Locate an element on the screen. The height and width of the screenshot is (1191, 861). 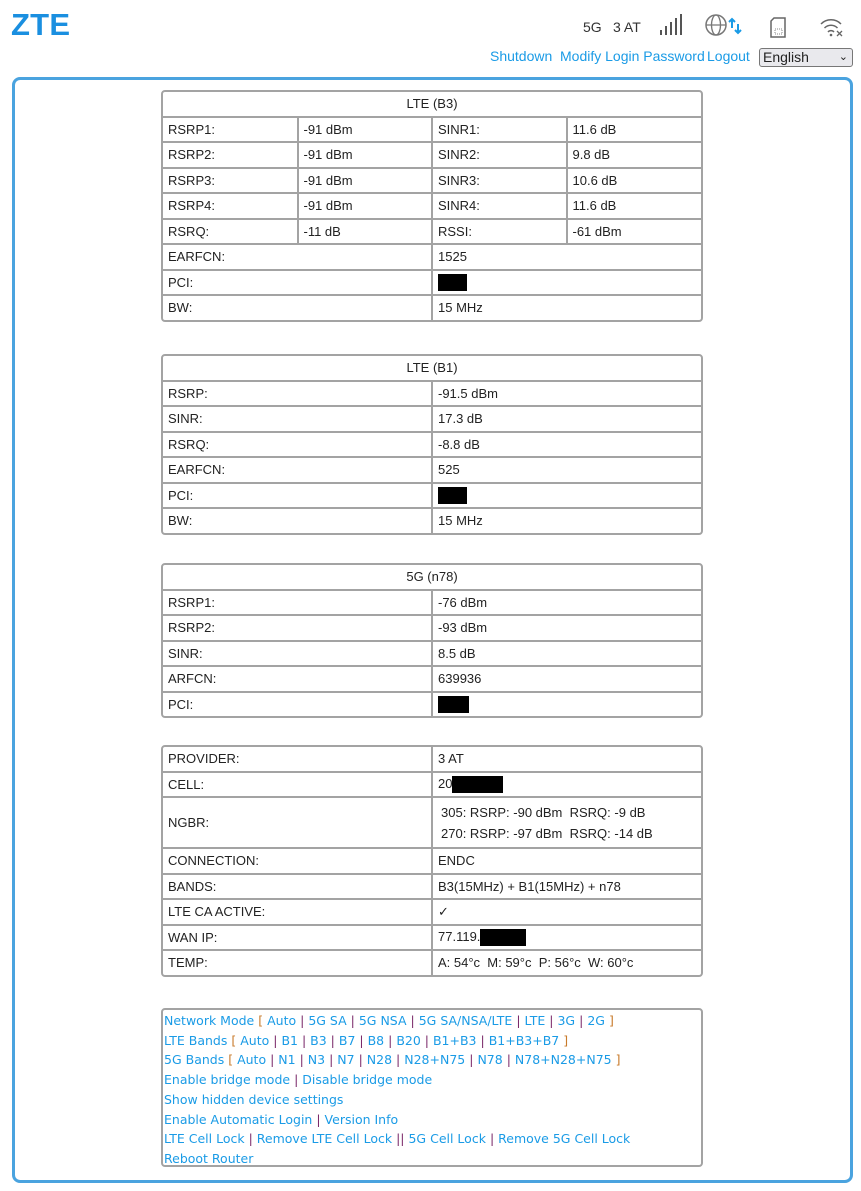
provider-name: 3 AT is located at coordinates (627, 27).